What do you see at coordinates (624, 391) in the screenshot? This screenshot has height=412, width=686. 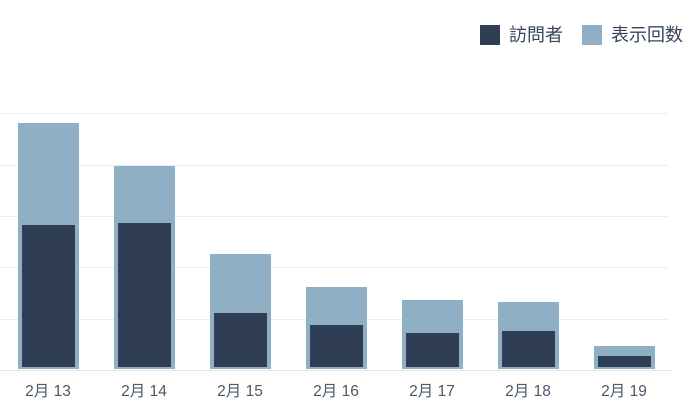 I see `x-axis-label-6: 2月 19` at bounding box center [624, 391].